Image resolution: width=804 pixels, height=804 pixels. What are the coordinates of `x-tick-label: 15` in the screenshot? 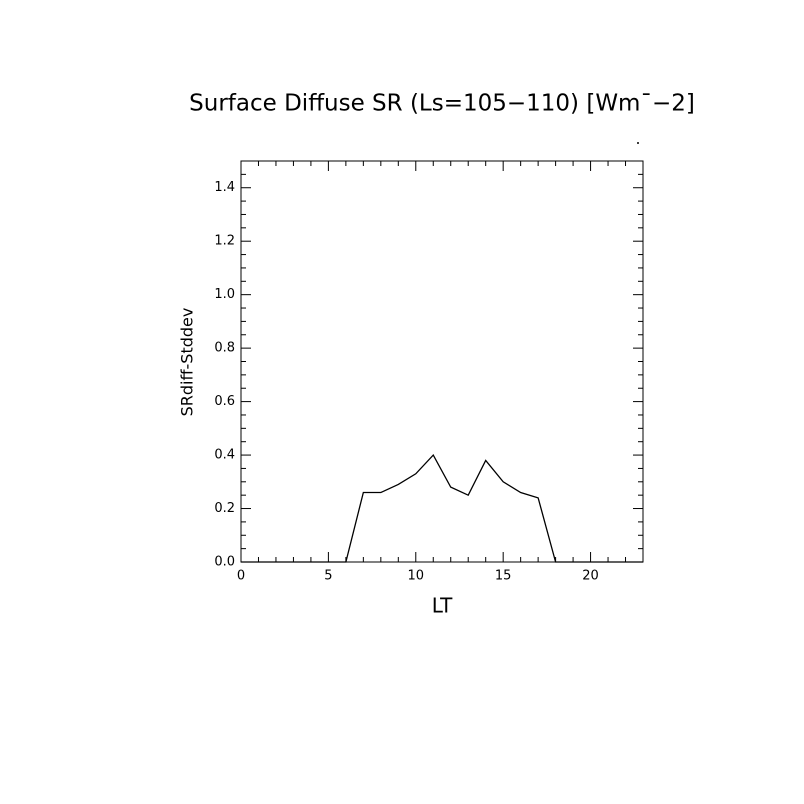 It's located at (503, 576).